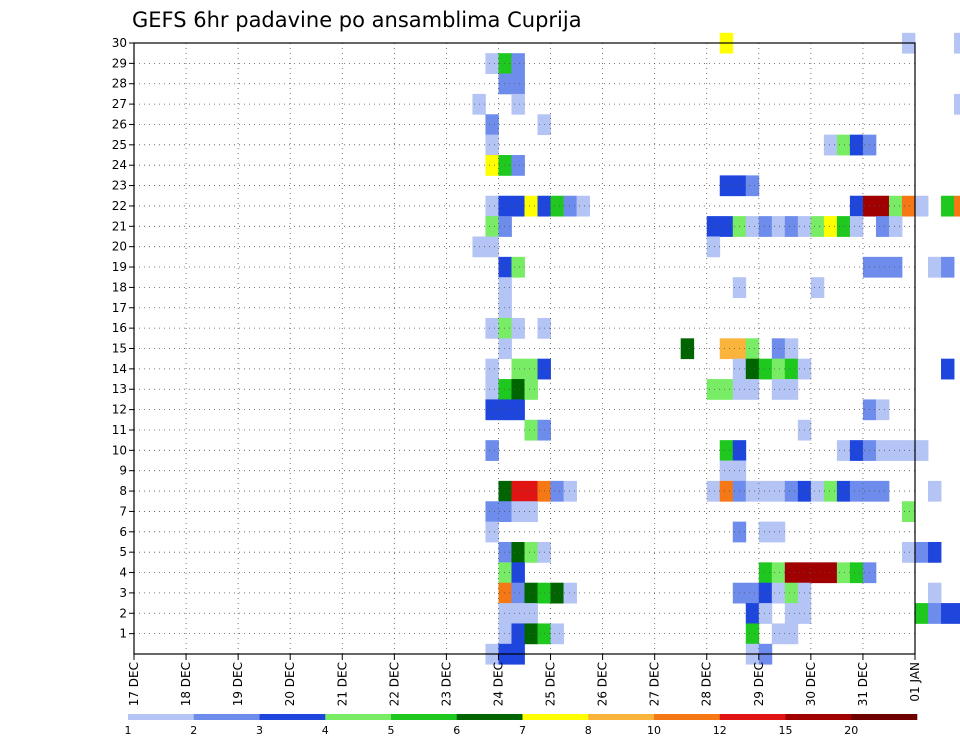 The image size is (960, 742). I want to click on x-tick-label: 31 DEC, so click(863, 684).